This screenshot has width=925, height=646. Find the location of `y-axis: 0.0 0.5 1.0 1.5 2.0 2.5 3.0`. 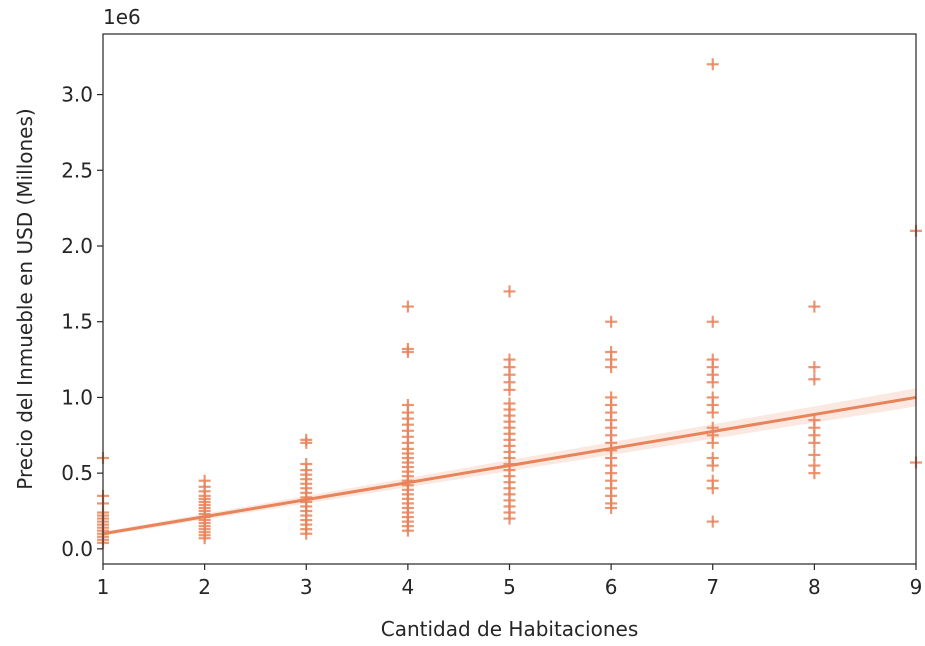

y-axis: 0.0 0.5 1.0 1.5 2.0 2.5 3.0 is located at coordinates (82, 322).